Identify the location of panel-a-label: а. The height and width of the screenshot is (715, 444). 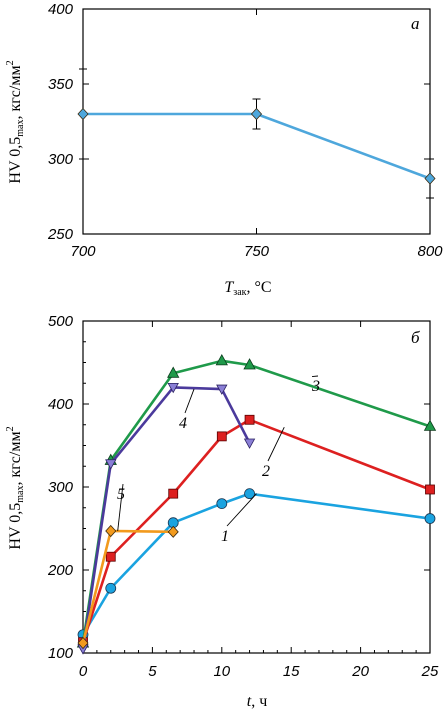
(415, 23).